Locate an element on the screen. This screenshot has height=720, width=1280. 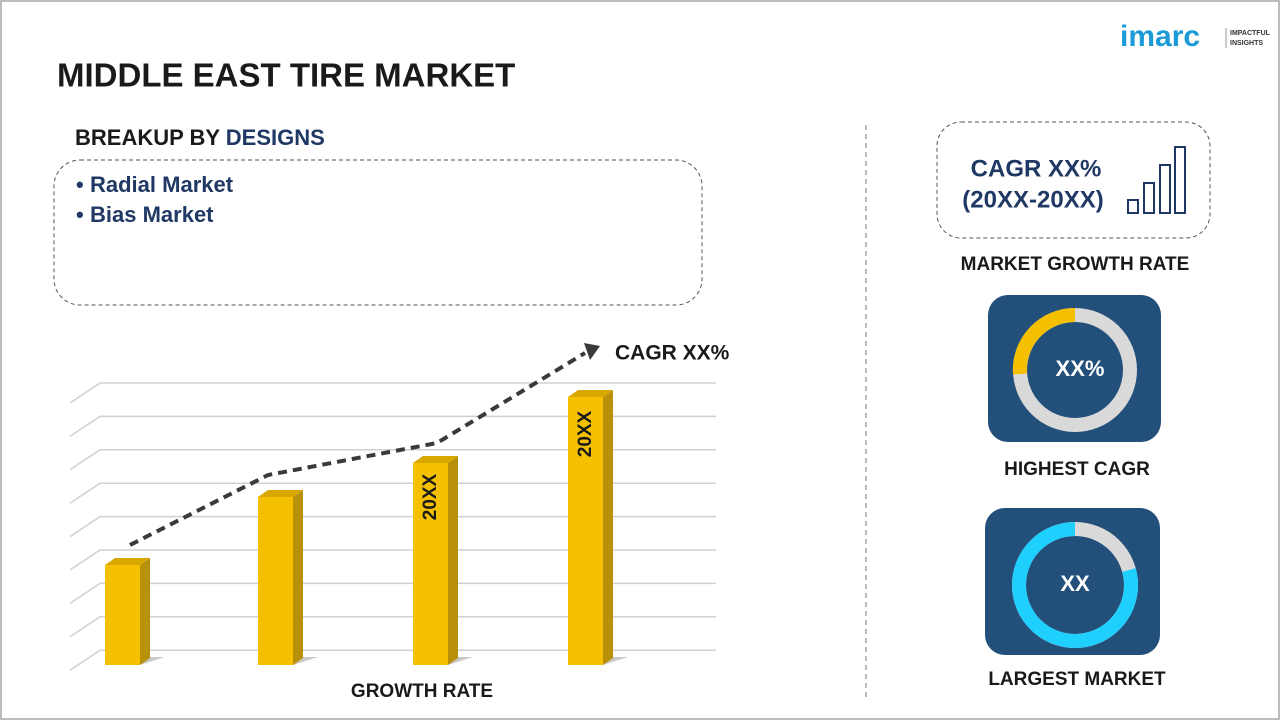
trend-label: CAGR XX% is located at coordinates (672, 353).